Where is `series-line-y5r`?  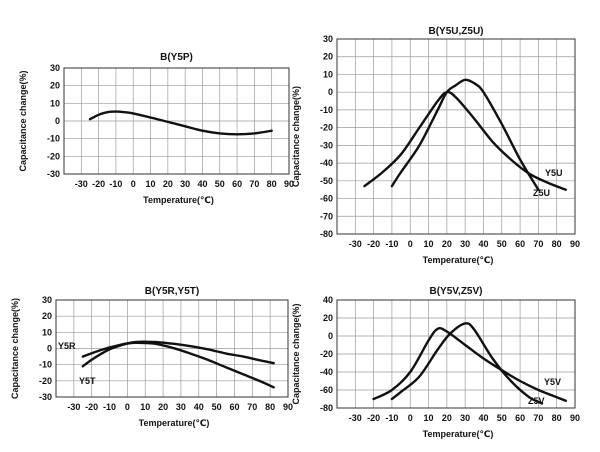
series-line-y5r is located at coordinates (178, 352).